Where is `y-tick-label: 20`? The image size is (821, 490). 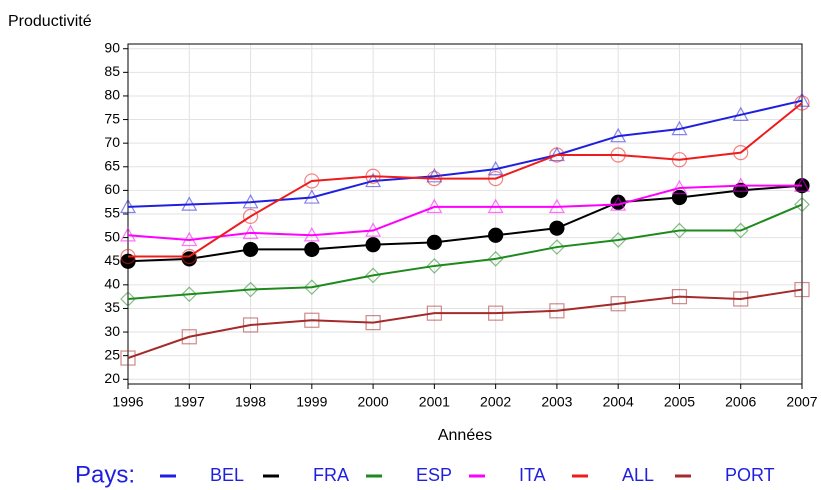 y-tick-label: 20 is located at coordinates (112, 378).